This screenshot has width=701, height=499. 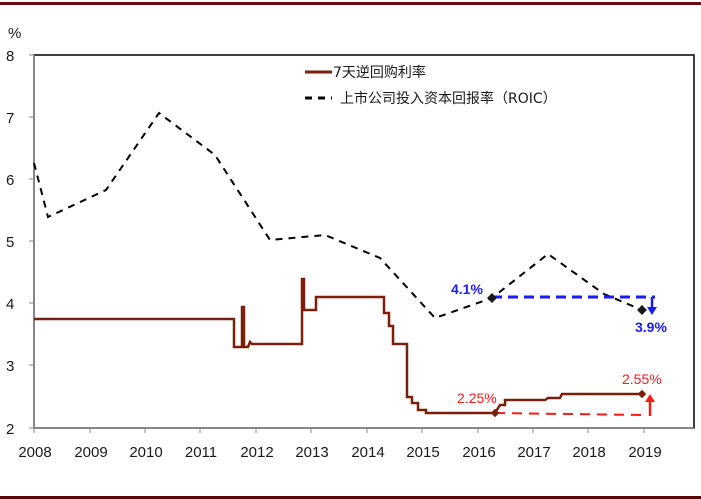 What do you see at coordinates (569, 414) in the screenshot?
I see `repo-reference-line` at bounding box center [569, 414].